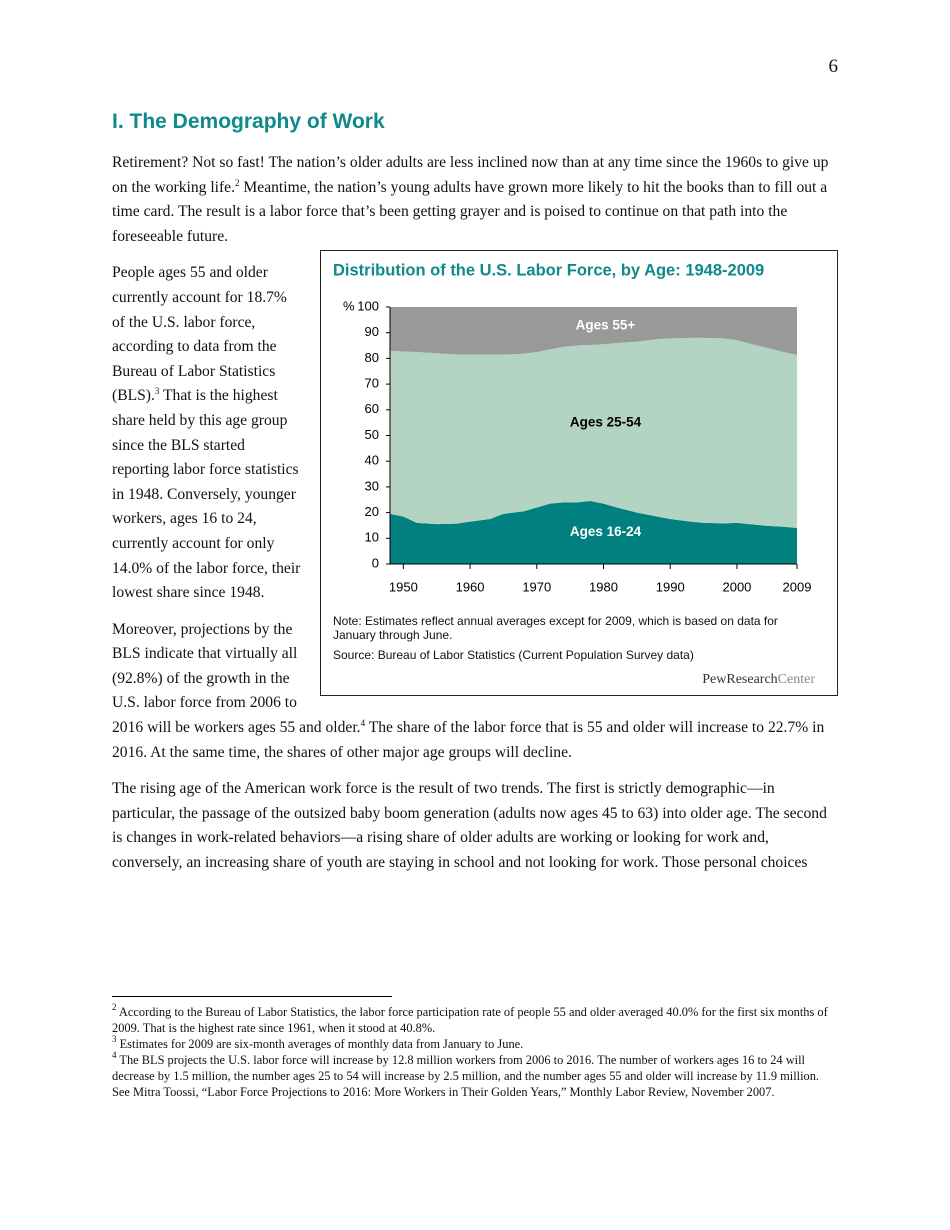  What do you see at coordinates (606, 325) in the screenshot?
I see `series-label: Ages 55+` at bounding box center [606, 325].